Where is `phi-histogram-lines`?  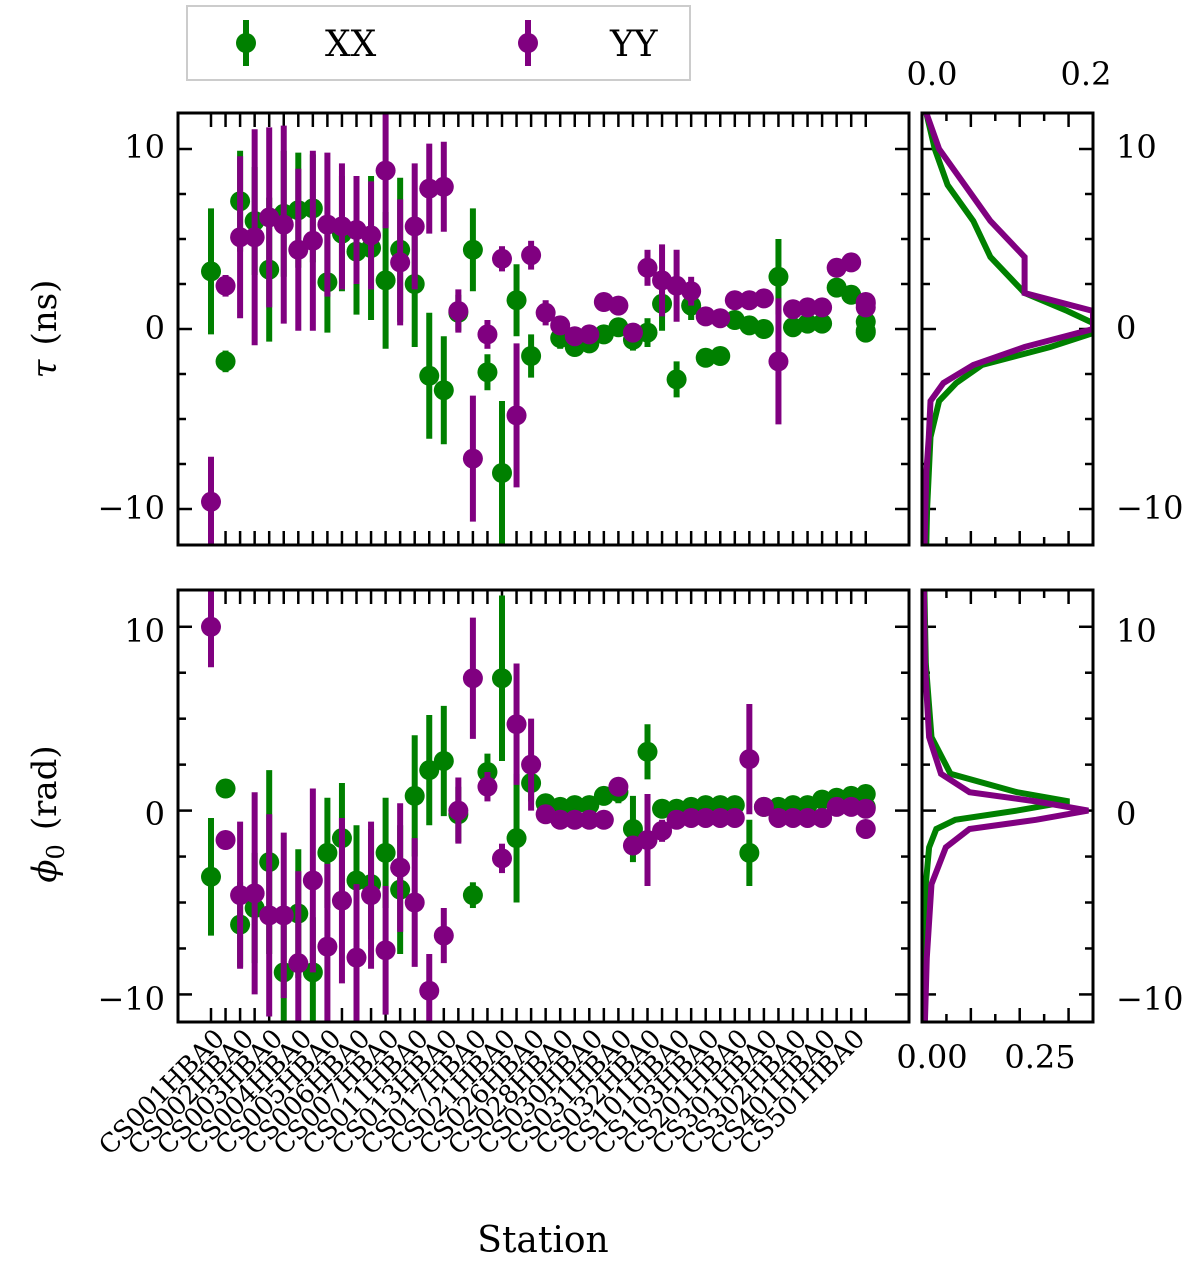
phi-histogram-lines is located at coordinates (1005, 806).